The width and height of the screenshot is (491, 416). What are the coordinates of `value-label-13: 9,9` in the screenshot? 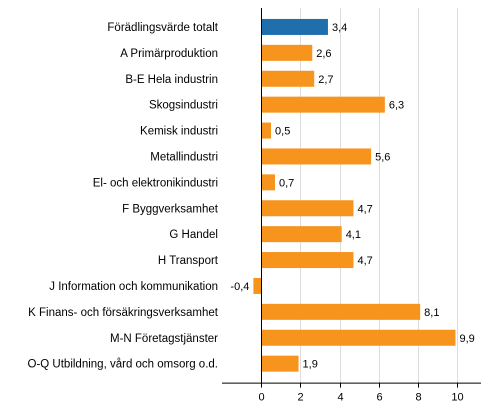 It's located at (466, 339).